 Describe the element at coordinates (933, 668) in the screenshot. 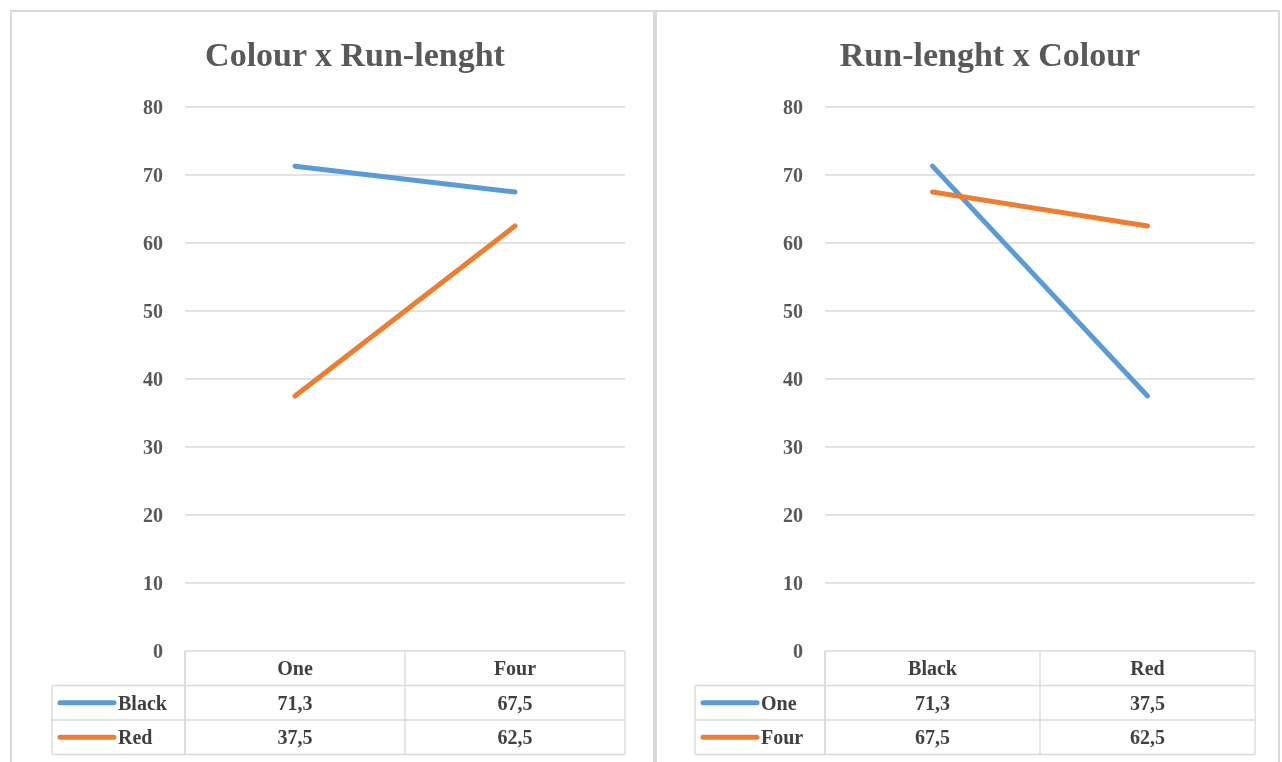

I see `x-tick-label: Black` at that location.